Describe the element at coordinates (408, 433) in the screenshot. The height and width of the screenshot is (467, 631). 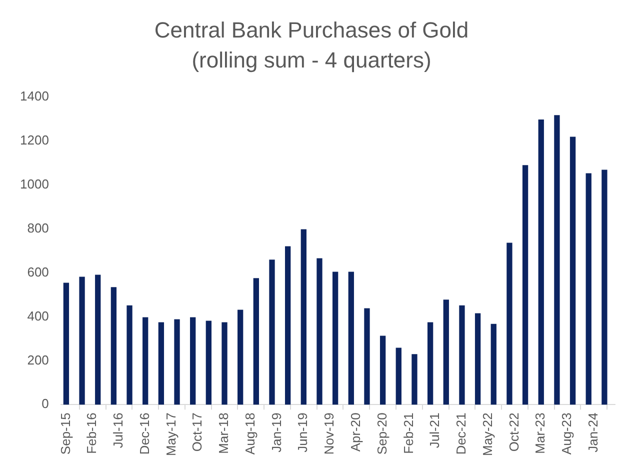
I see `x-tick-label: Feb-21` at that location.